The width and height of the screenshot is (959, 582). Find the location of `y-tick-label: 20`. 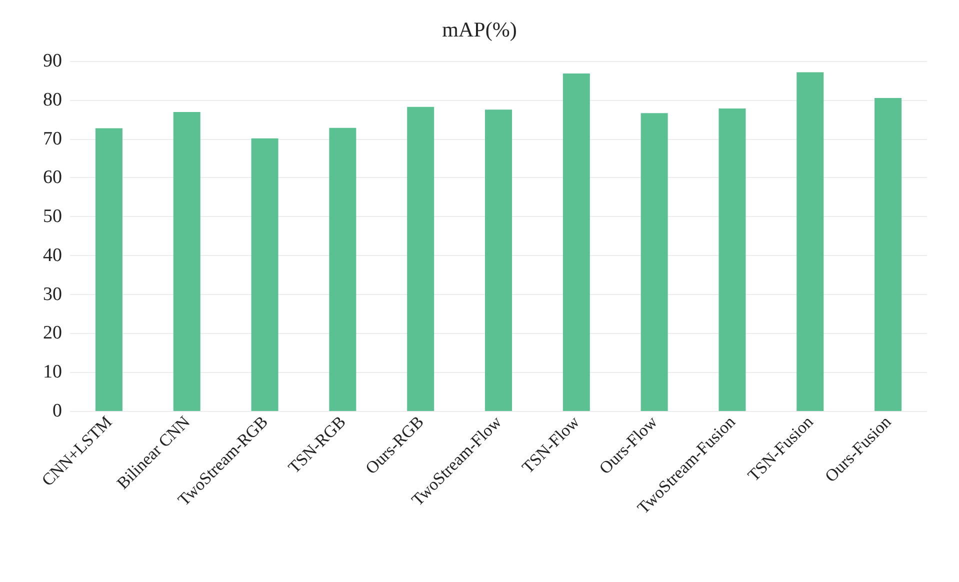

y-tick-label: 20 is located at coordinates (52, 333).